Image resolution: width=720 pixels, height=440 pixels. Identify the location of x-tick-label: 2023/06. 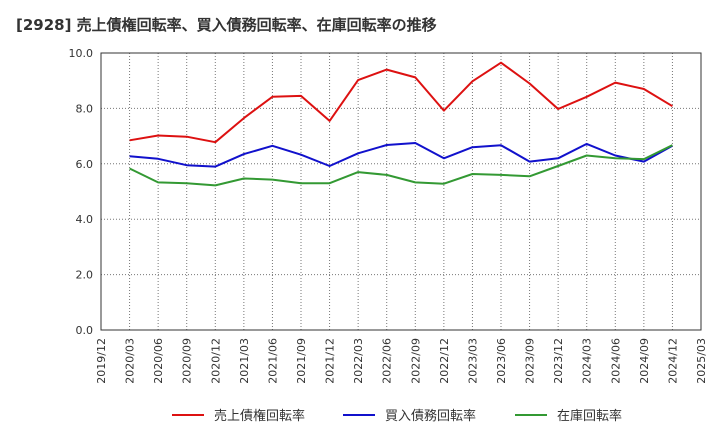
(501, 361).